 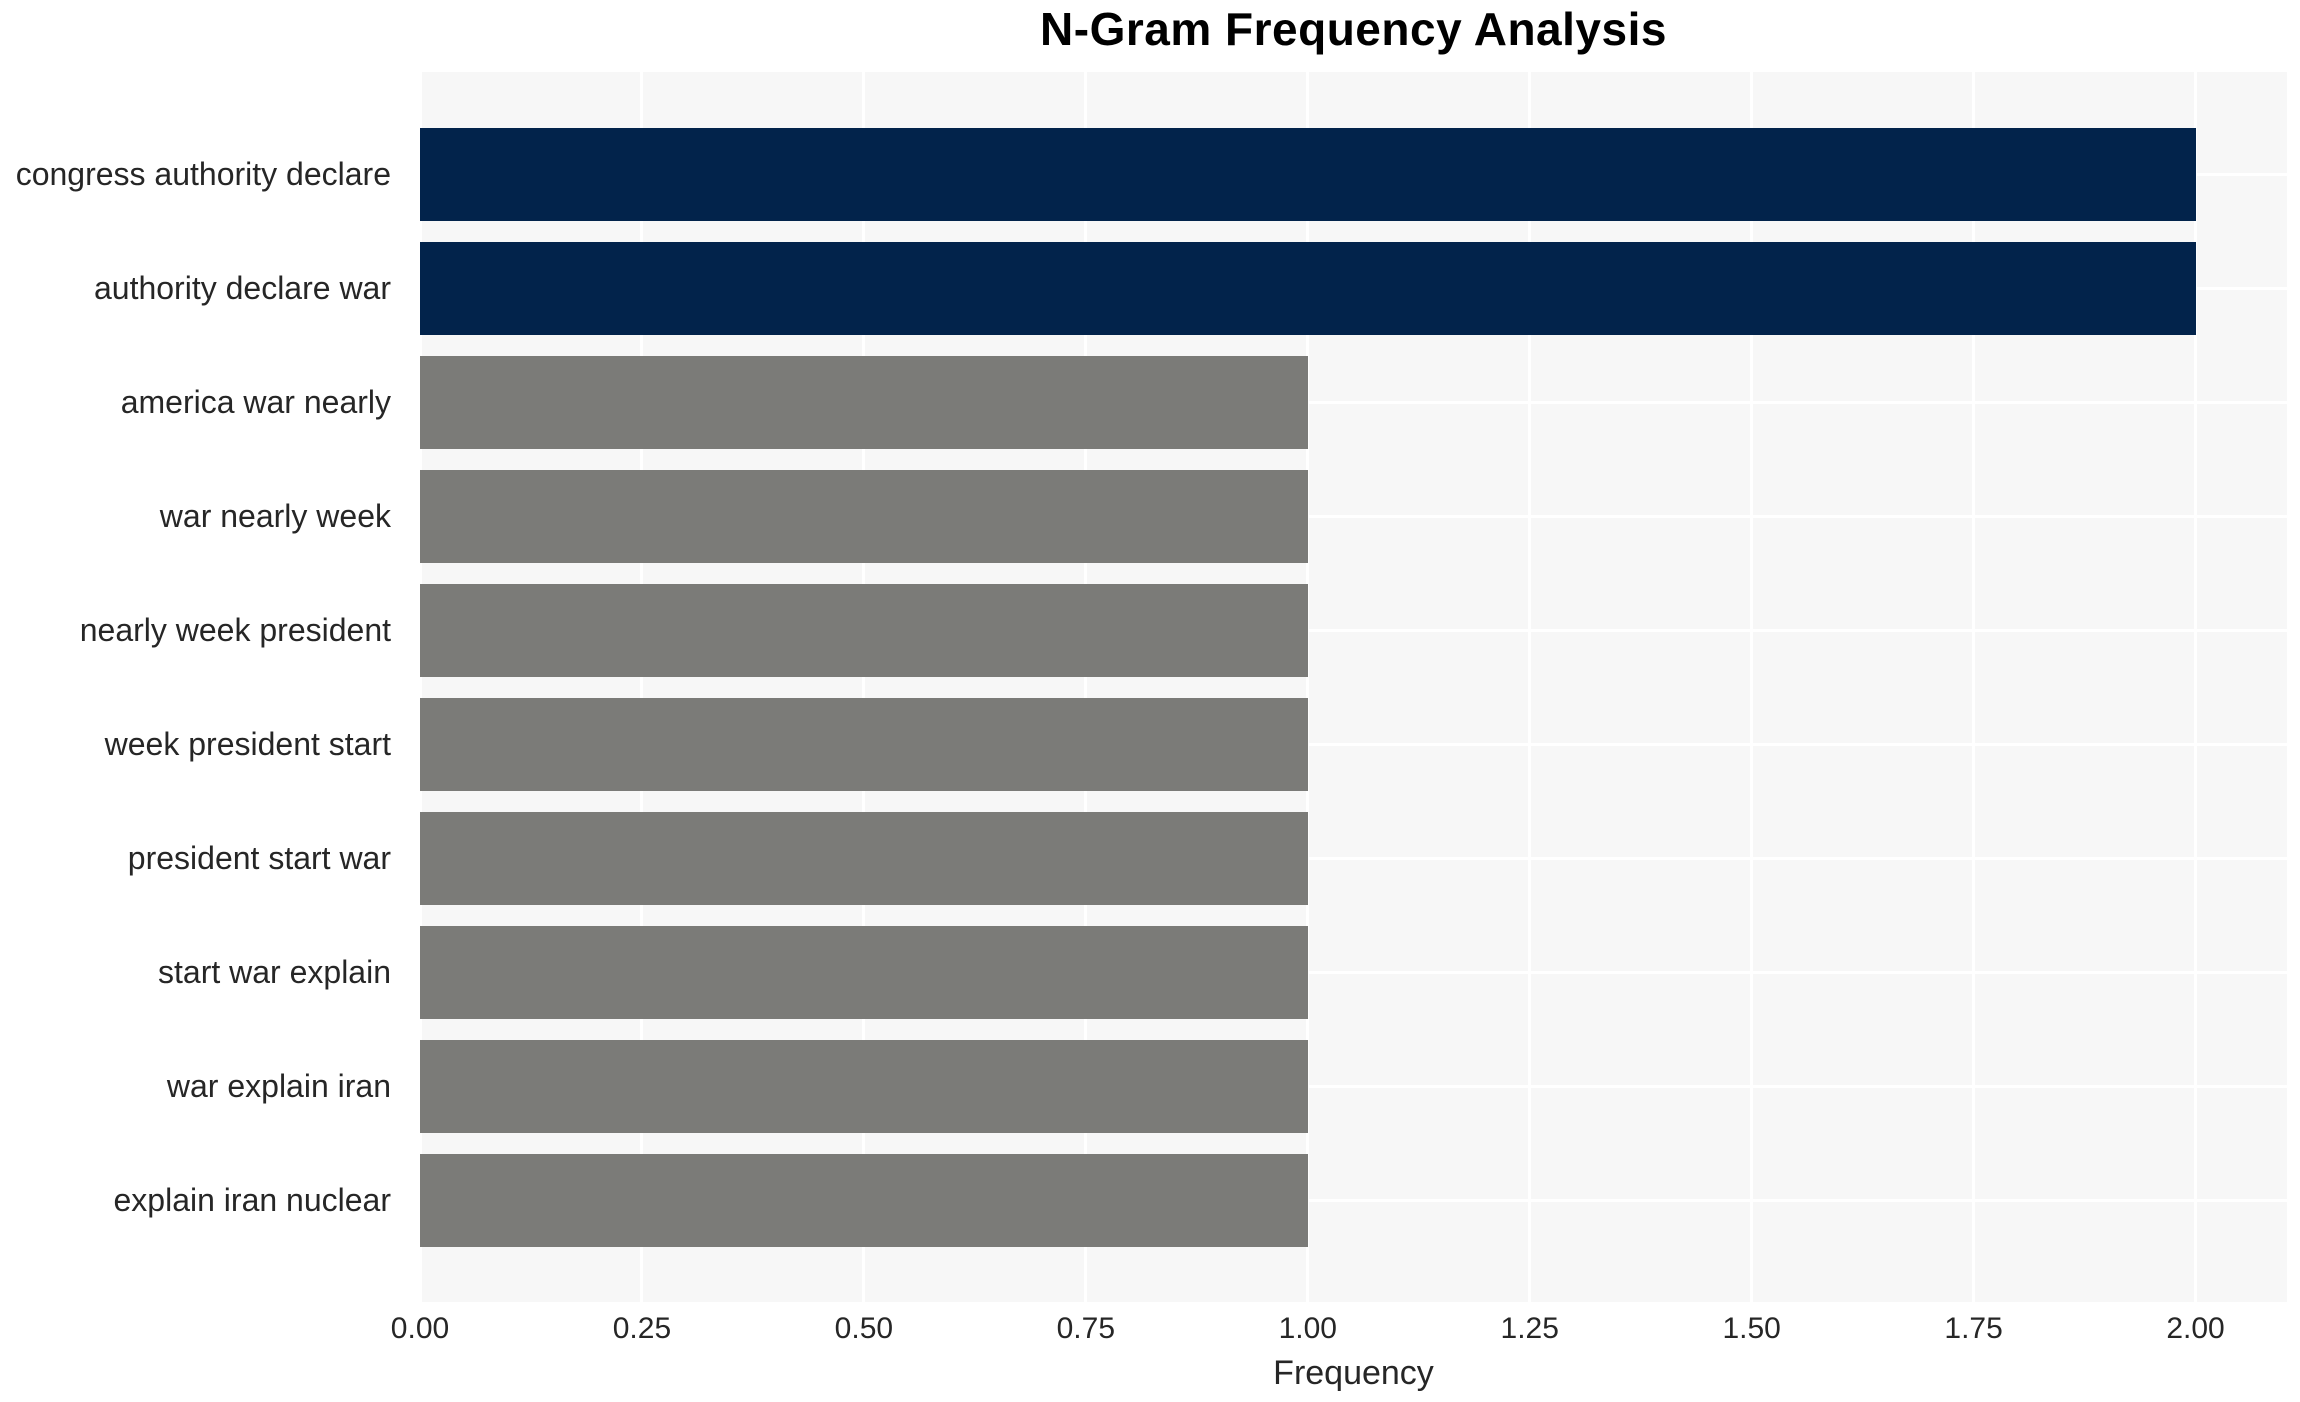 I want to click on y-tick-label: explain iran nuclear, so click(x=252, y=1200).